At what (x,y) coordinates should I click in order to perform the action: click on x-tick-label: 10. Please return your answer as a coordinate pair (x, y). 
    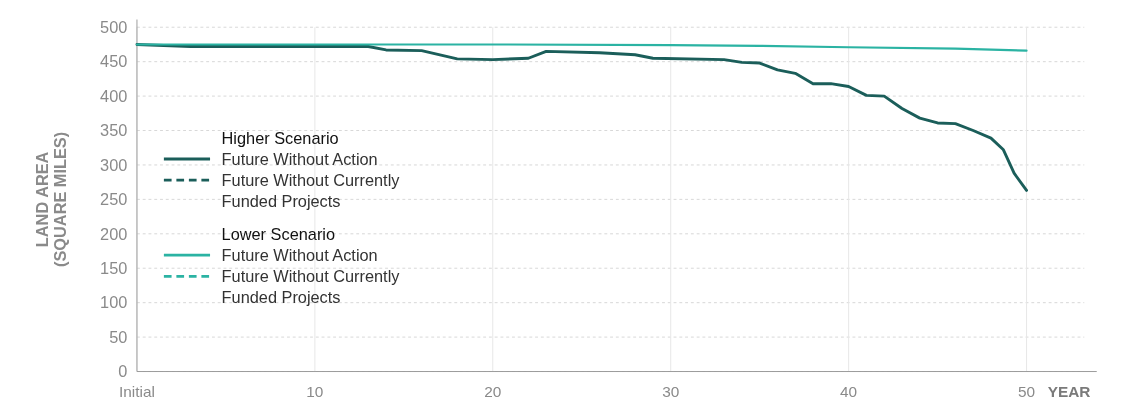
    Looking at the image, I should click on (315, 391).